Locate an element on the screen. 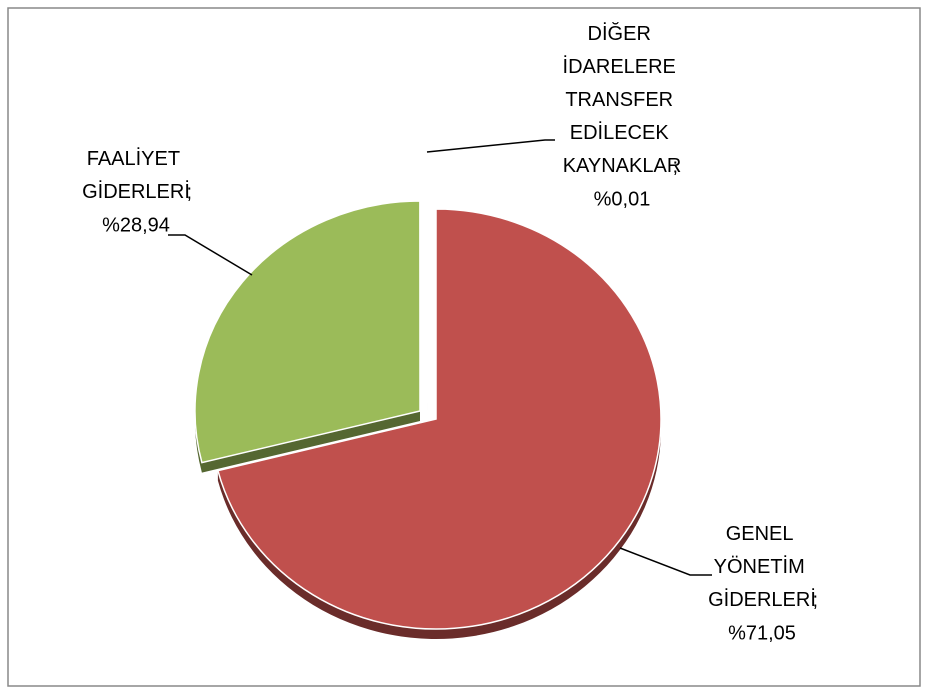  label-line: GENEL is located at coordinates (762, 534).